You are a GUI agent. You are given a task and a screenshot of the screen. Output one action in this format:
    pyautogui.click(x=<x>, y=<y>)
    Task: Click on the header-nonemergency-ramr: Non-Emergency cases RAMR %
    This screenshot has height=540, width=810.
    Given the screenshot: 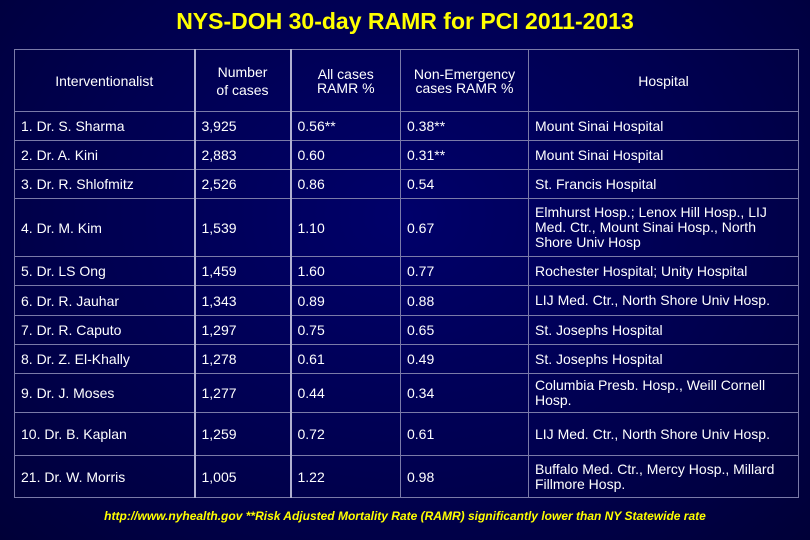 What is the action you would take?
    pyautogui.click(x=464, y=80)
    